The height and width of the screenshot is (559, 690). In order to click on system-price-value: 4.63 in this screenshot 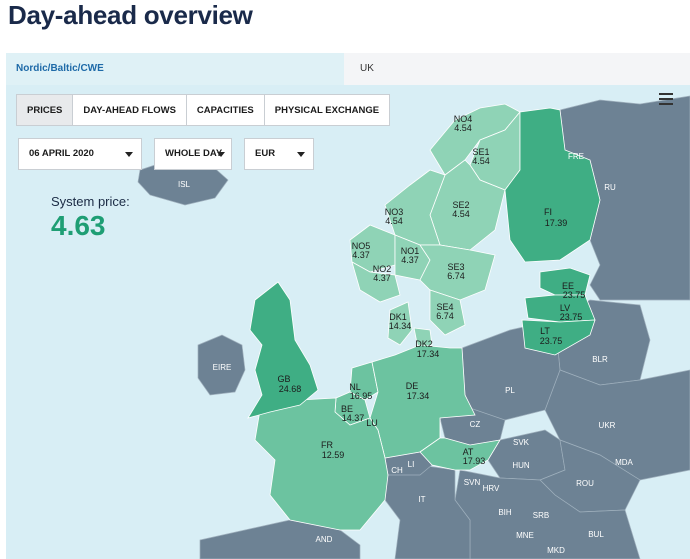, I will do `click(78, 225)`.